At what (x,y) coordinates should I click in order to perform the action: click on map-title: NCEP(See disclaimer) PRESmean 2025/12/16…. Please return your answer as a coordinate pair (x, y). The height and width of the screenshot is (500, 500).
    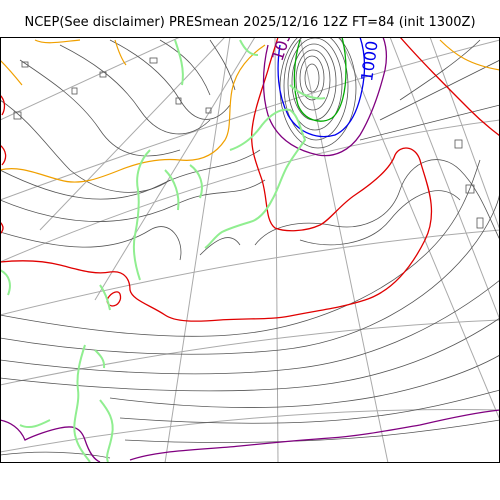
    Looking at the image, I should click on (250, 22).